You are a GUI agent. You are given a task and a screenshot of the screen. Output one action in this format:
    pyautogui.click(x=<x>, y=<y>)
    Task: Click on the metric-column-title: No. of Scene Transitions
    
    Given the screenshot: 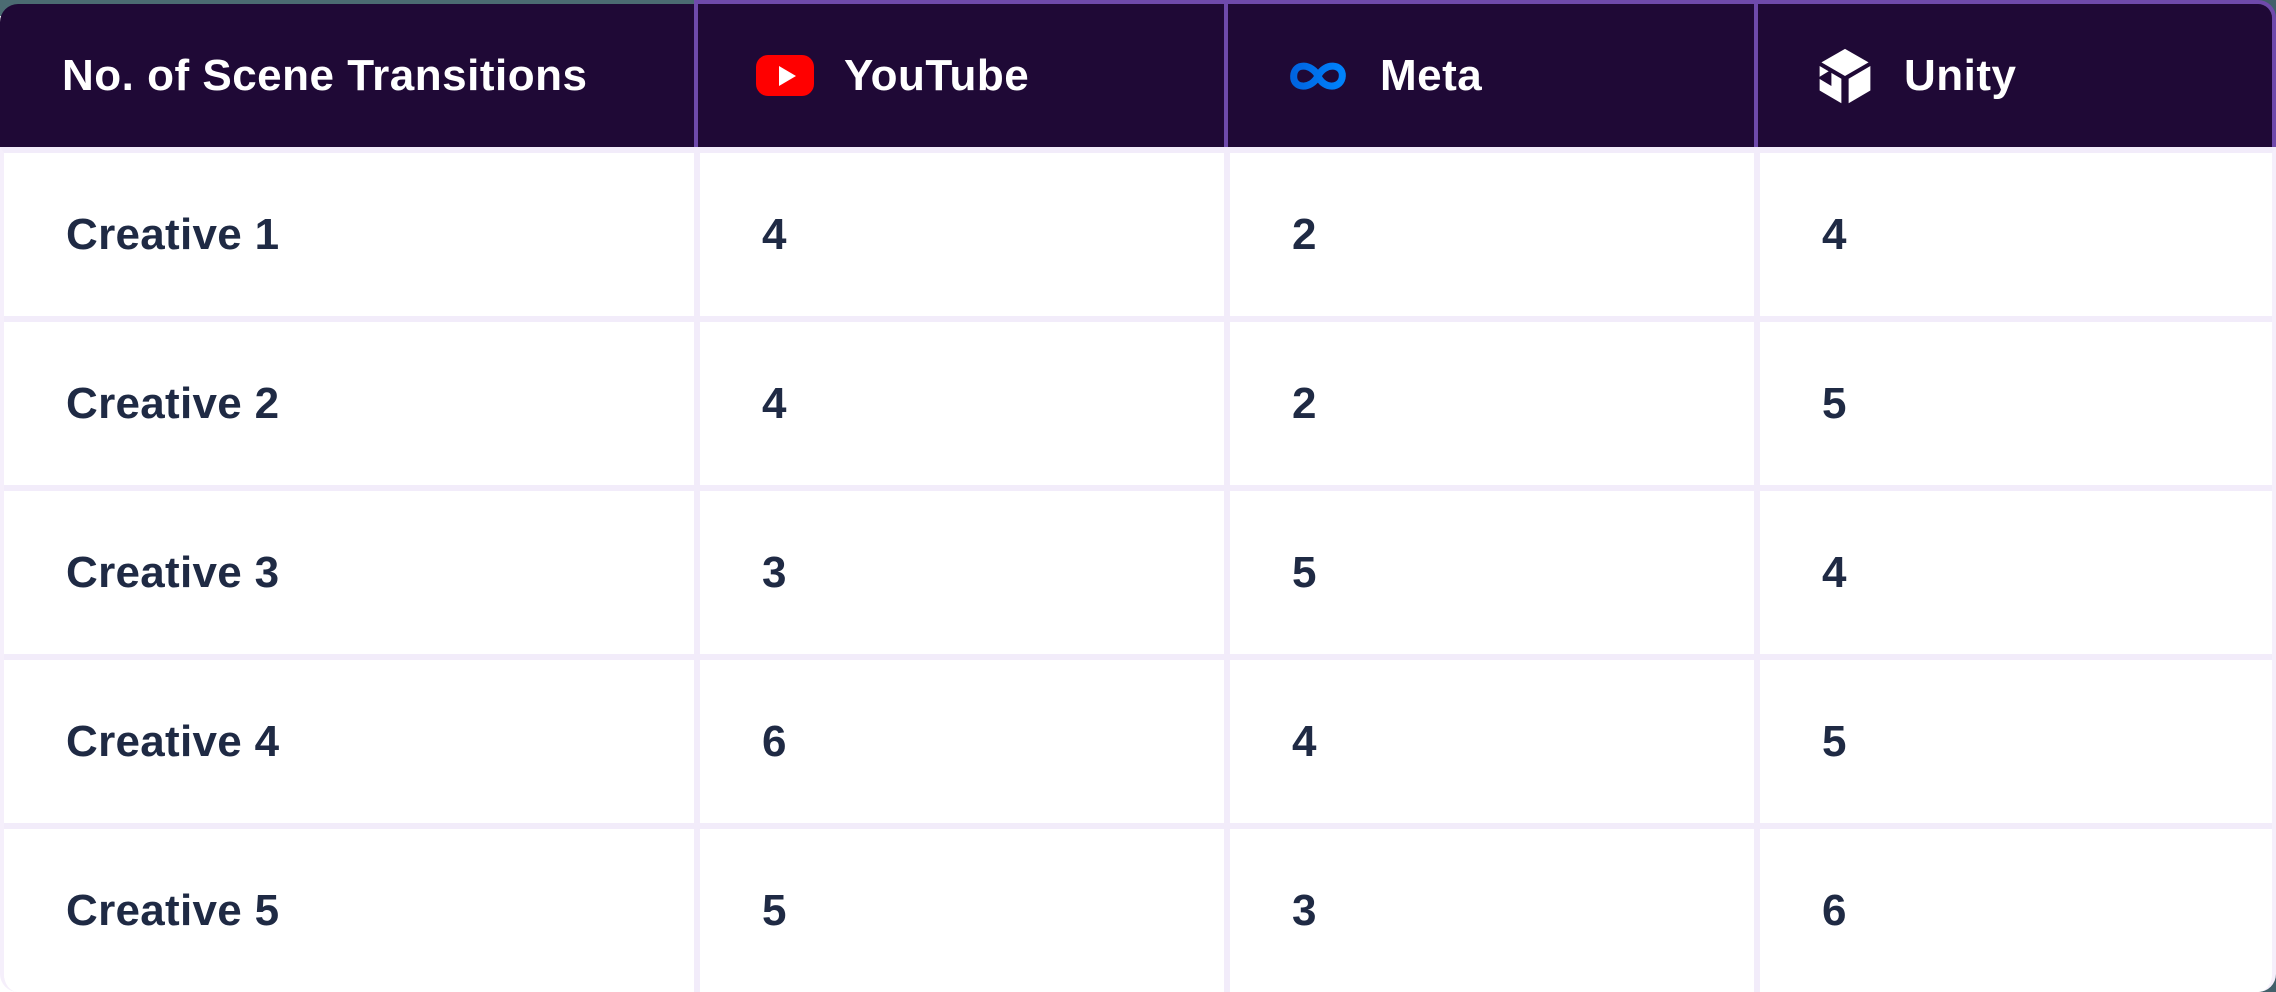 What is the action you would take?
    pyautogui.click(x=325, y=75)
    